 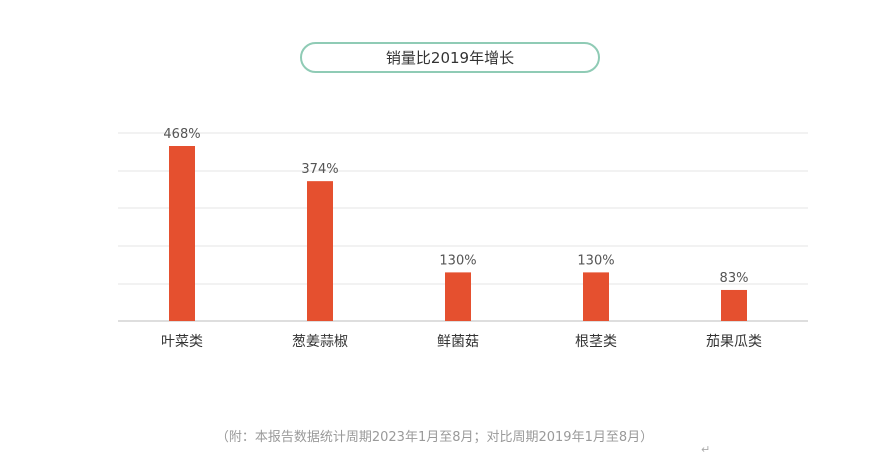 What do you see at coordinates (734, 341) in the screenshot?
I see `x-tick-label-4: 茄果瓜类` at bounding box center [734, 341].